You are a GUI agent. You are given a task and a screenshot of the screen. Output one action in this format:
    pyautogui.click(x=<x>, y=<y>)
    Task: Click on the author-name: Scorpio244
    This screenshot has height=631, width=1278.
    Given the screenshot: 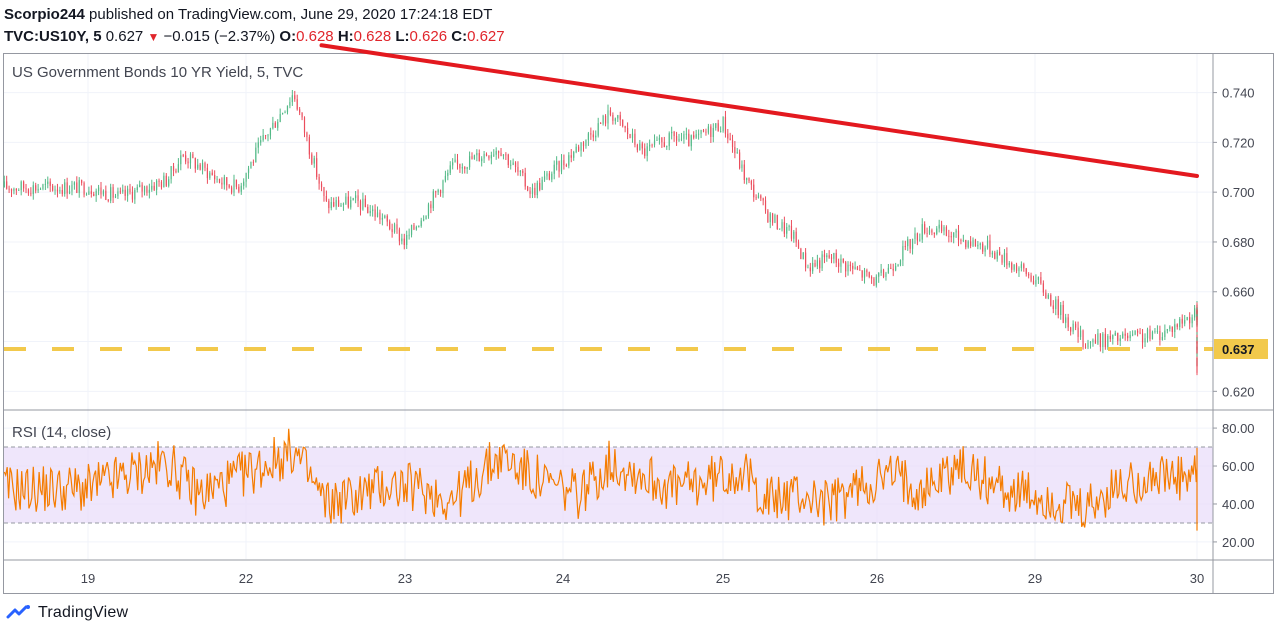 What is the action you would take?
    pyautogui.click(x=44, y=14)
    